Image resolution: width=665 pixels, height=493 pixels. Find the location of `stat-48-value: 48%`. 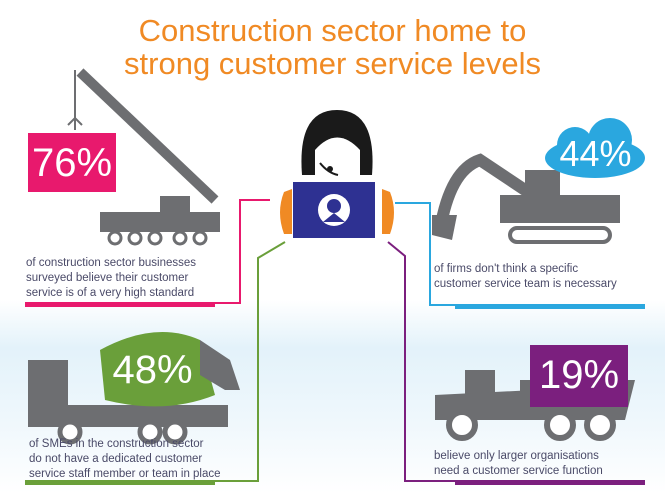

stat-48-value: 48% is located at coordinates (152, 370).